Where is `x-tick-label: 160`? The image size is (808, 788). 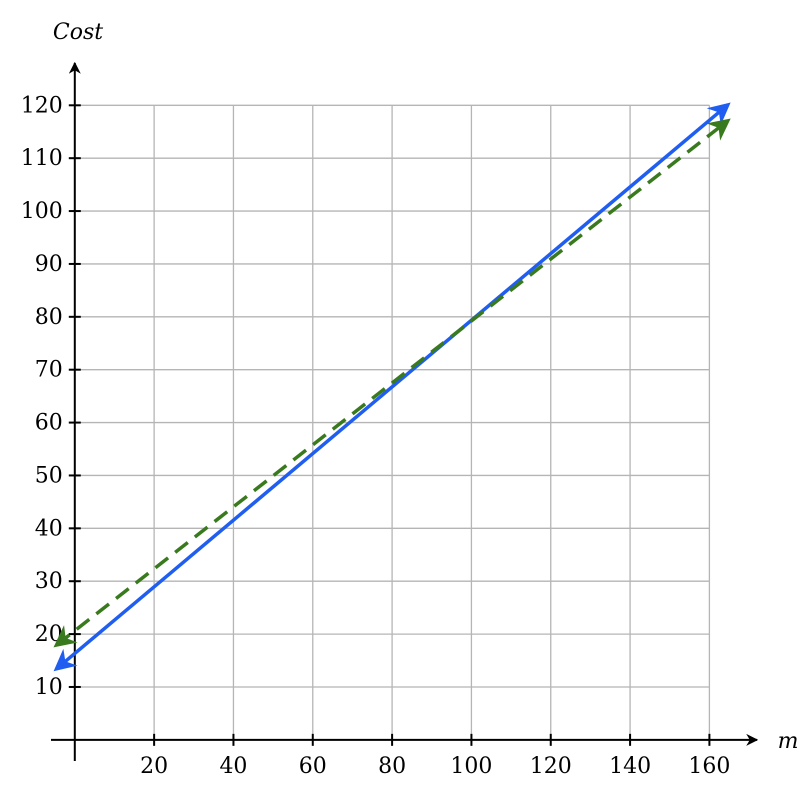 x-tick-label: 160 is located at coordinates (709, 766).